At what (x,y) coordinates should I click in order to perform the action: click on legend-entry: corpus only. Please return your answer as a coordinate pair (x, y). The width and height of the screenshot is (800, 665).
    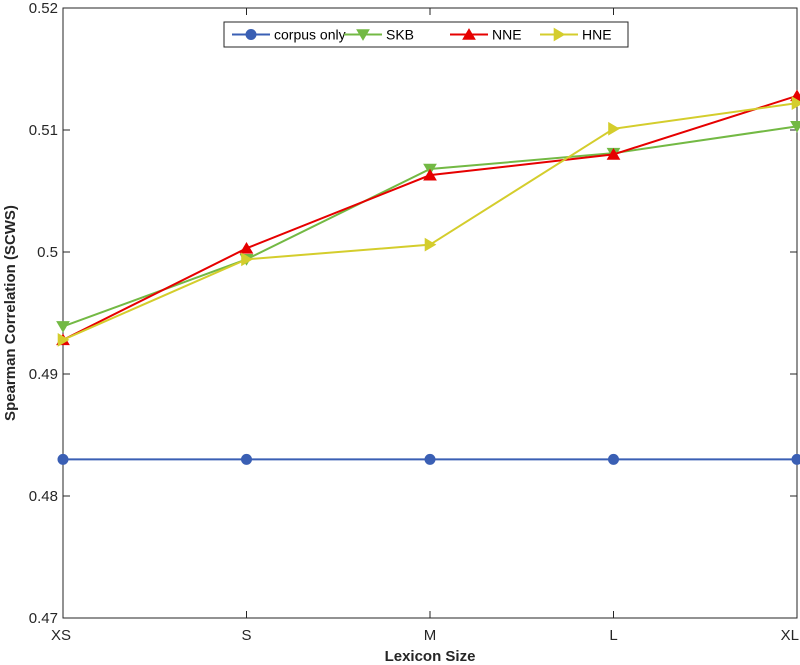
    Looking at the image, I should click on (289, 35).